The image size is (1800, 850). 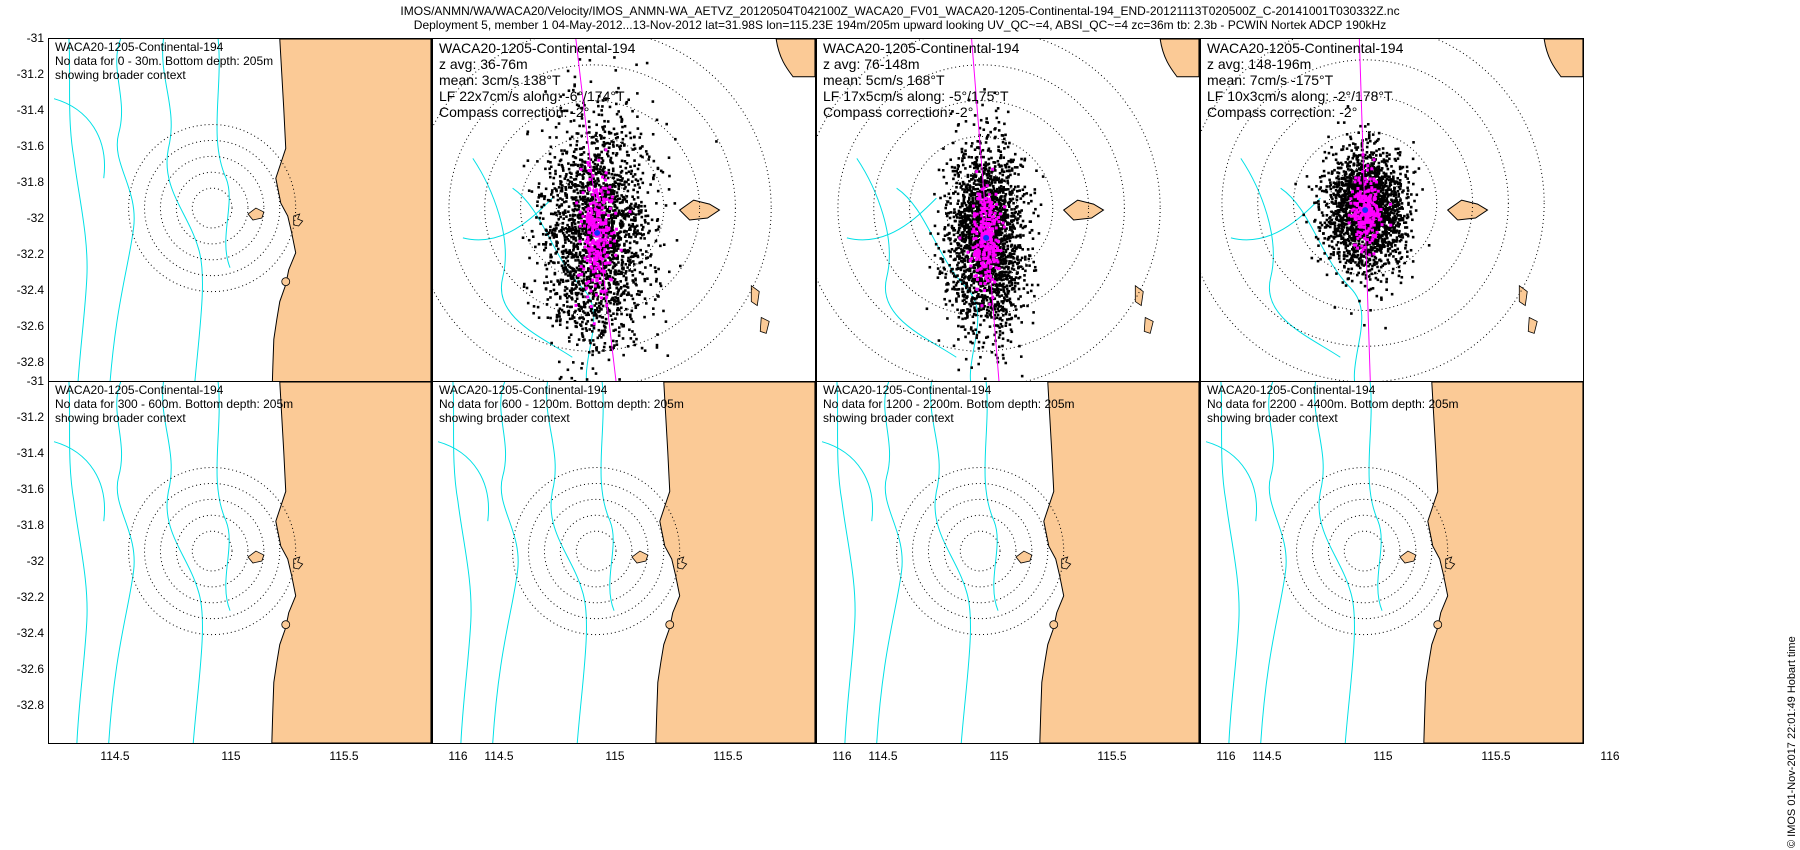 I want to click on x-tick-label: 114.5, so click(x=1267, y=756).